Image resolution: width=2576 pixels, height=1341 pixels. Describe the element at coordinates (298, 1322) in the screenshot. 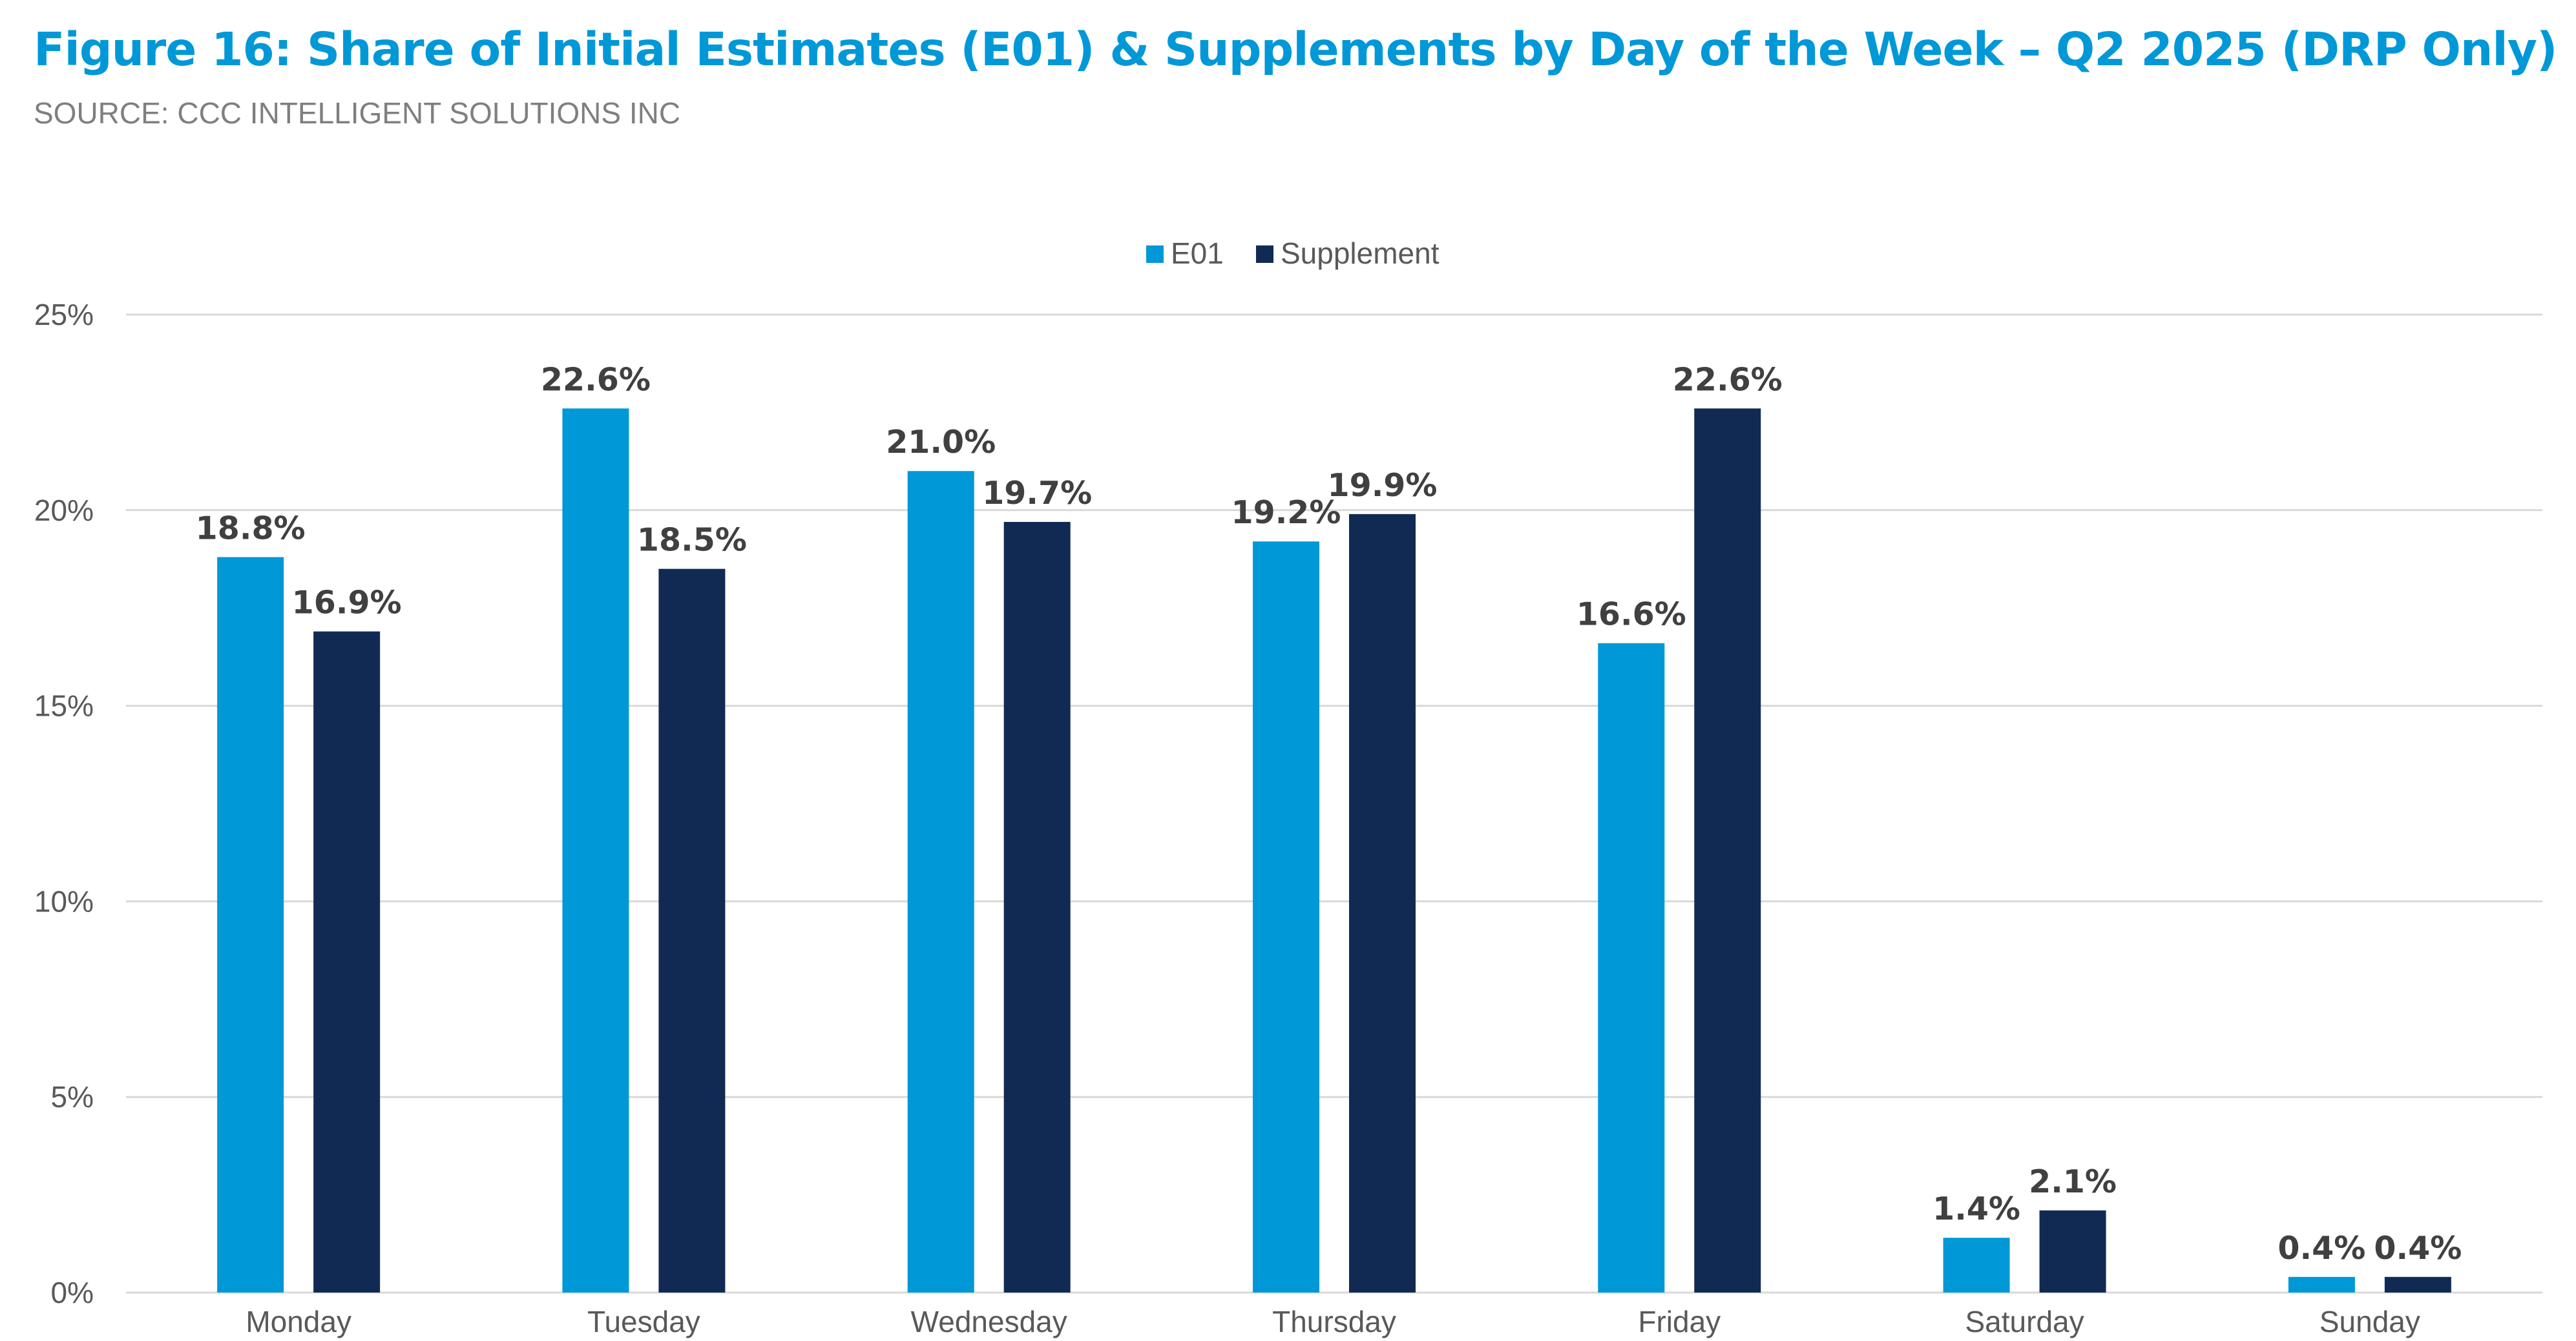

I see `x-category-label: Monday` at that location.